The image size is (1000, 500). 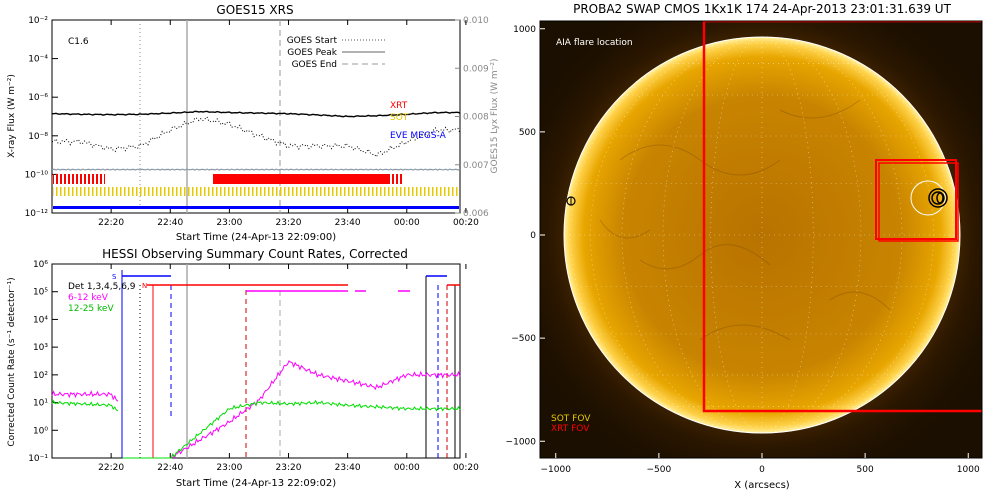 What do you see at coordinates (12, 361) in the screenshot?
I see `hessi-ylabel: Corrected Count Rate (s⁻¹ detector⁻¹)` at bounding box center [12, 361].